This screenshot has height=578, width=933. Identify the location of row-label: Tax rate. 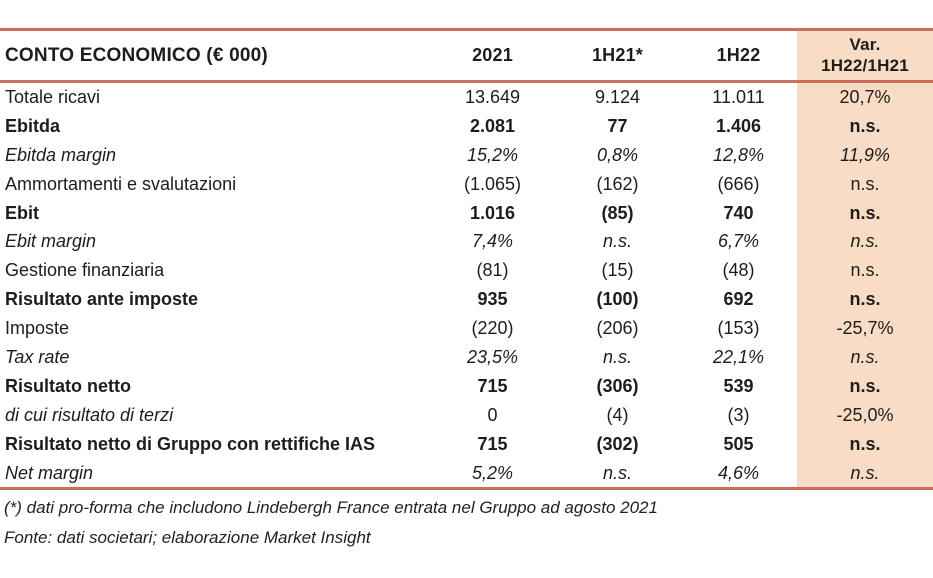
(37, 356).